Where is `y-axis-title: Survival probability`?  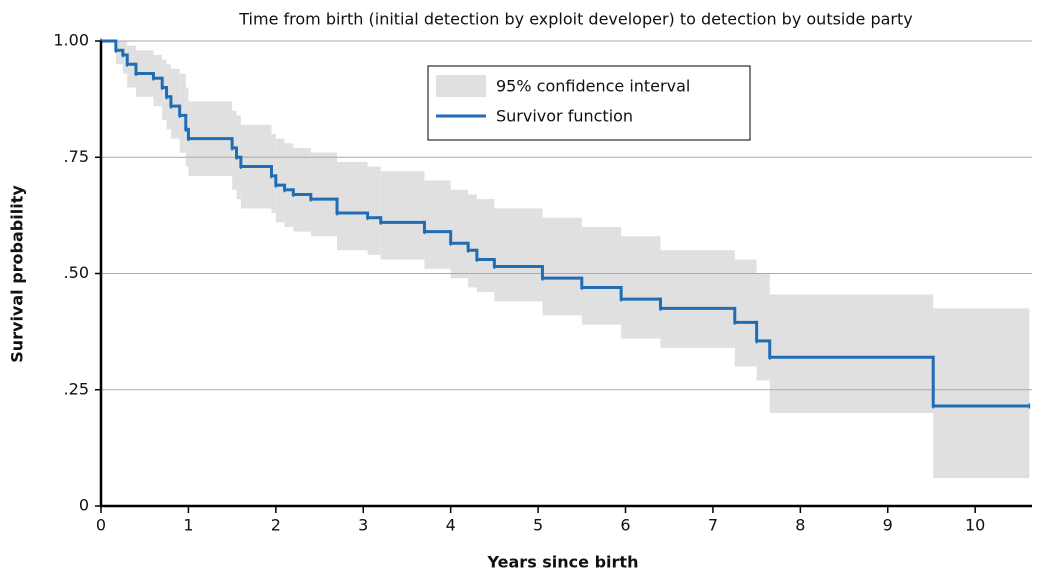
y-axis-title: Survival probability is located at coordinates (17, 274).